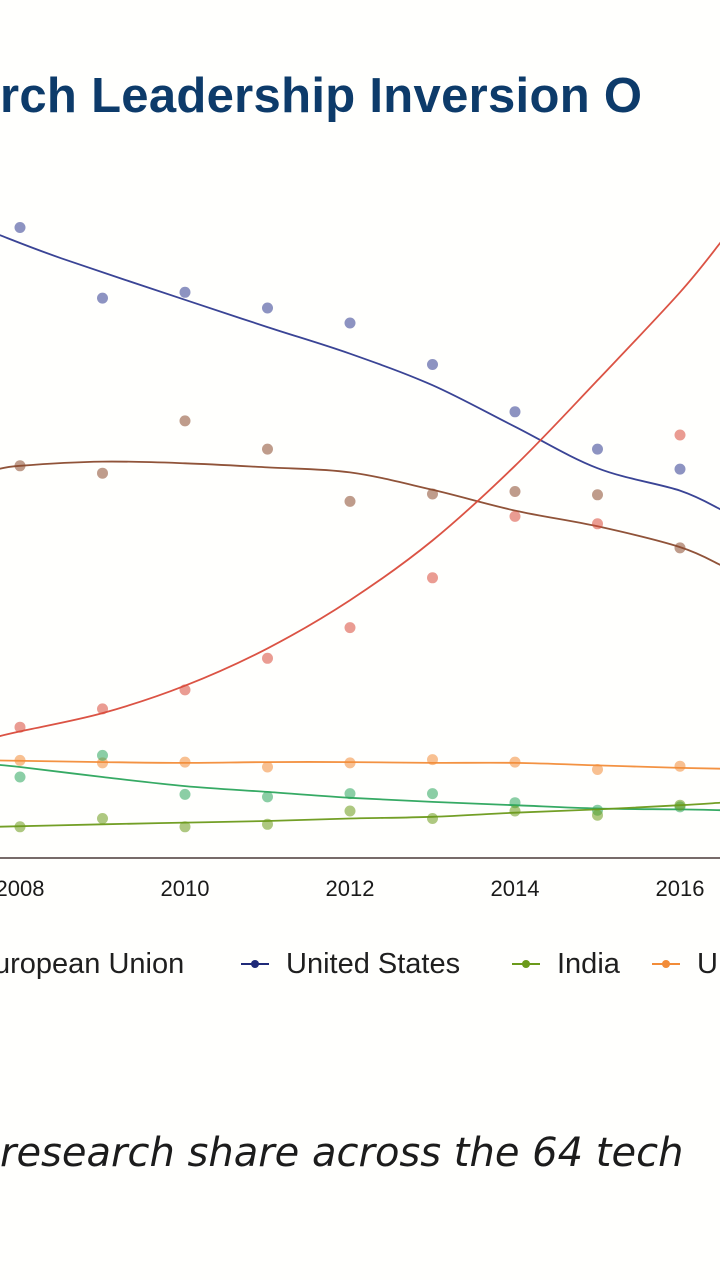 Image resolution: width=720 pixels, height=1280 pixels. Describe the element at coordinates (707, 964) in the screenshot. I see `legend-label-u: U` at that location.